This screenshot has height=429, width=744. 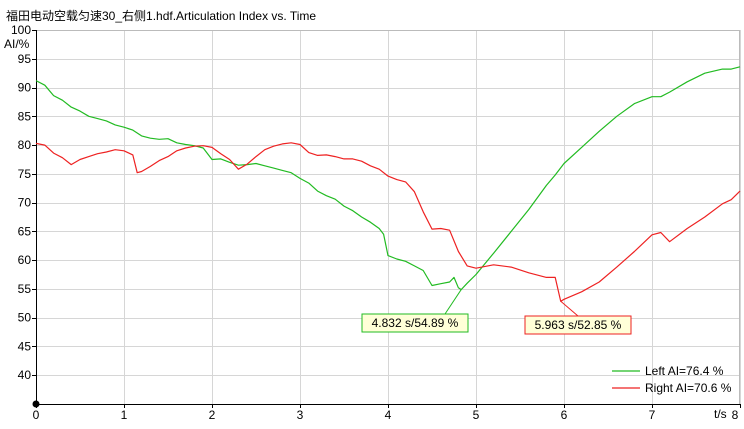 What do you see at coordinates (684, 371) in the screenshot?
I see `legend-label-0: Left AI=76.4 %` at bounding box center [684, 371].